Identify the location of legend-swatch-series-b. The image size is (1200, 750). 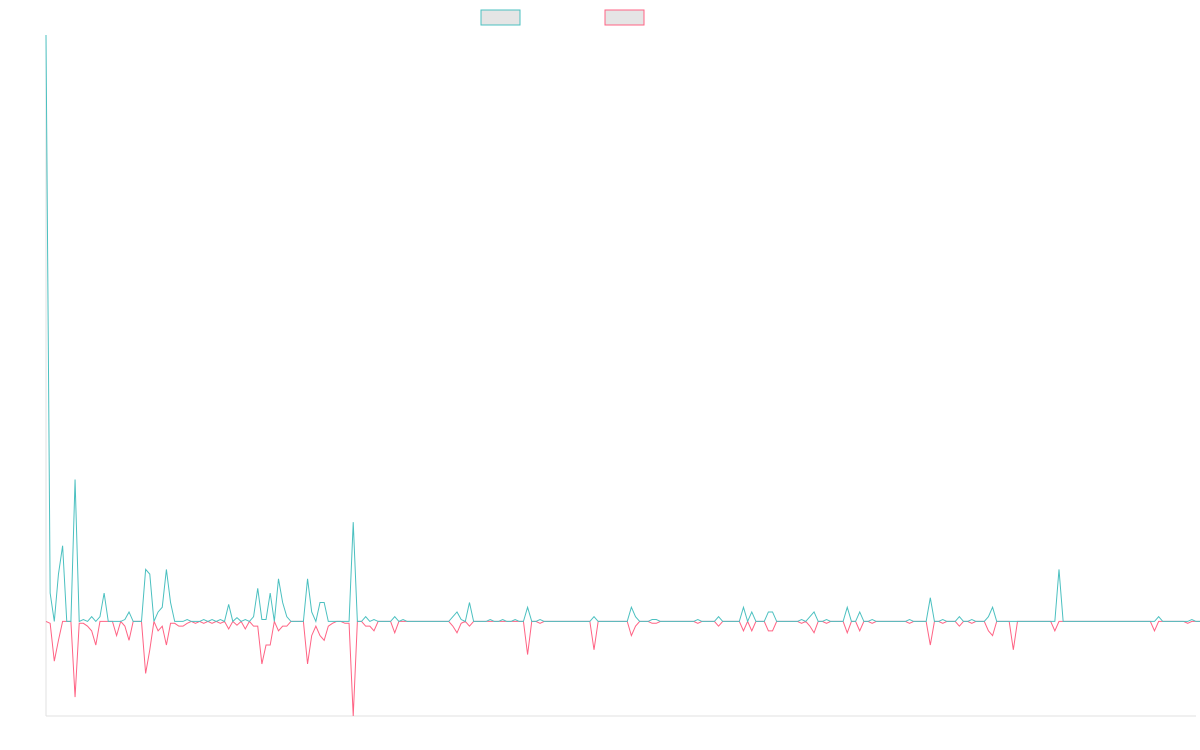
(624, 17).